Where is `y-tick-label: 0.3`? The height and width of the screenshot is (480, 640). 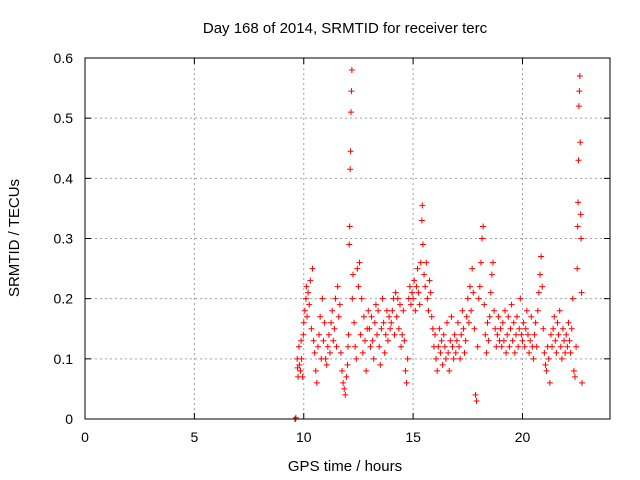 y-tick-label: 0.3 is located at coordinates (64, 239).